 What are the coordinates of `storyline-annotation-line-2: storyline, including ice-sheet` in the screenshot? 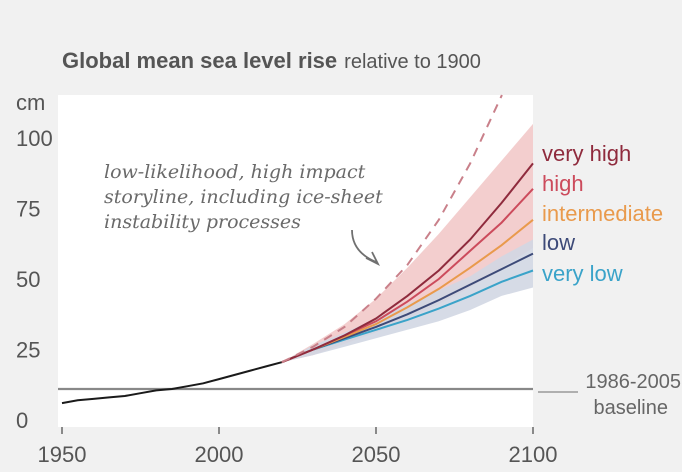 It's located at (243, 197).